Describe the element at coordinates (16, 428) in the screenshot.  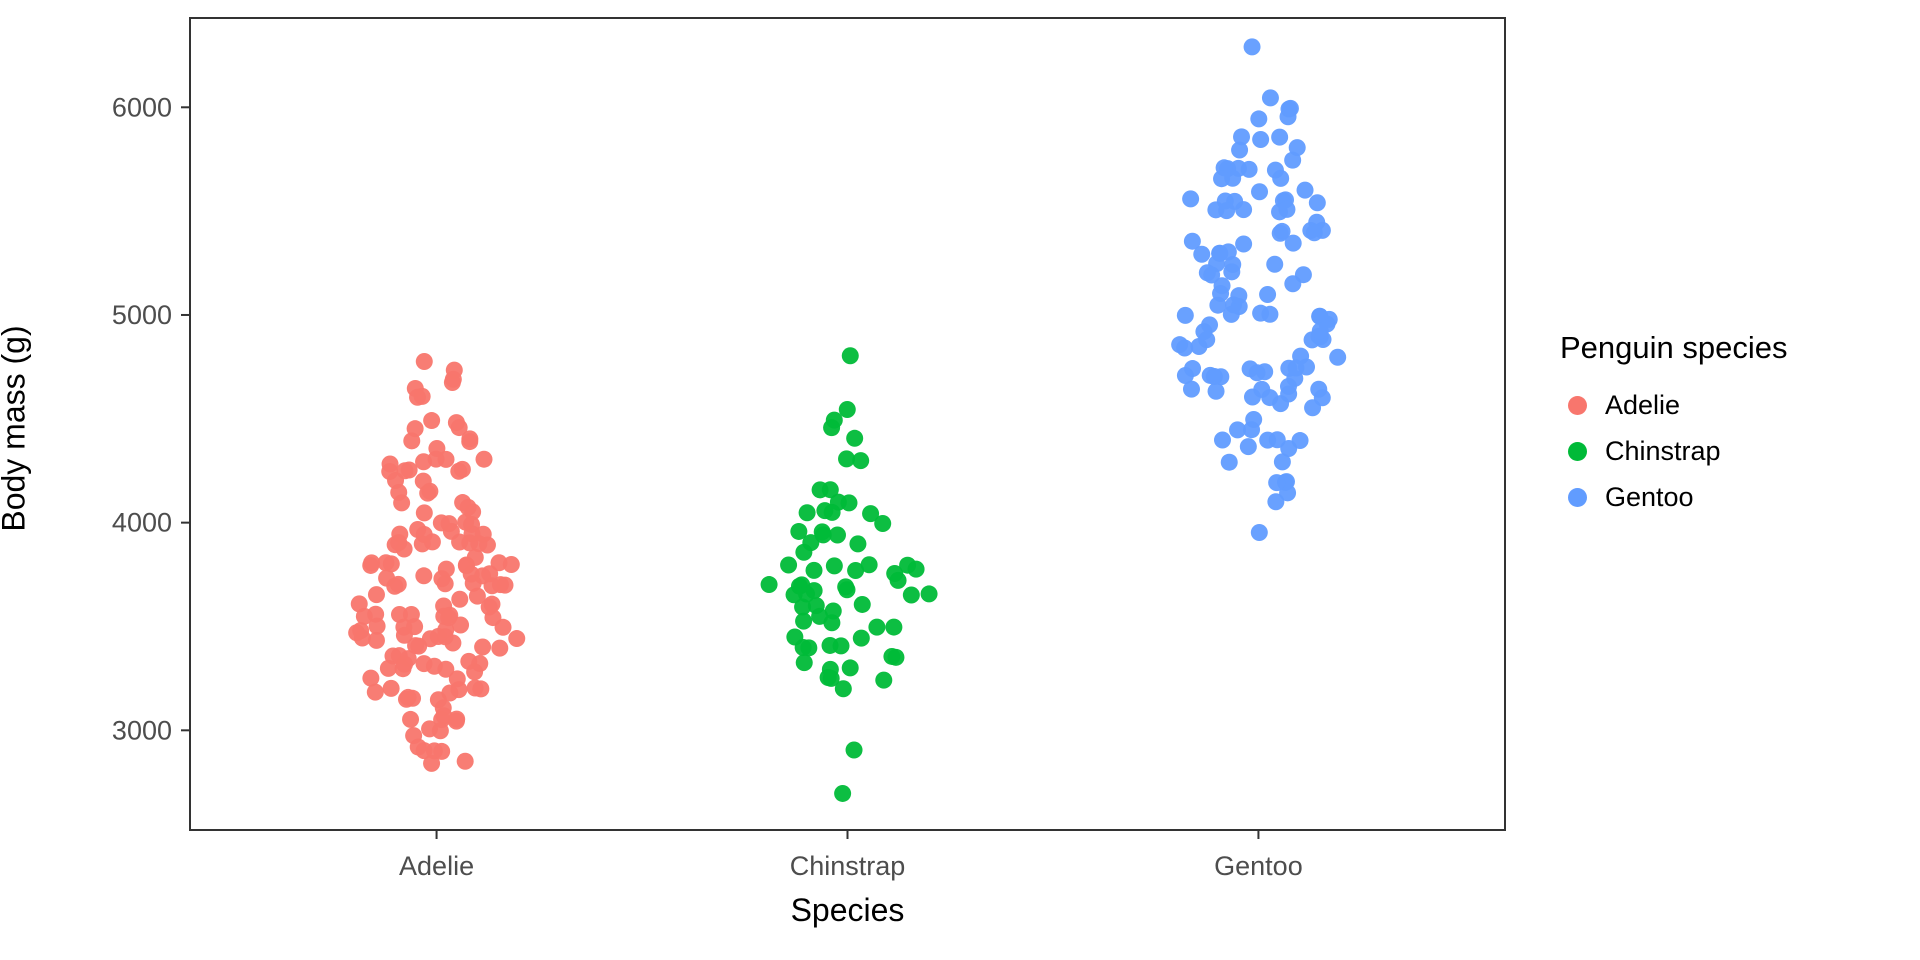
I see `y-axis-title: Body mass (g)` at that location.